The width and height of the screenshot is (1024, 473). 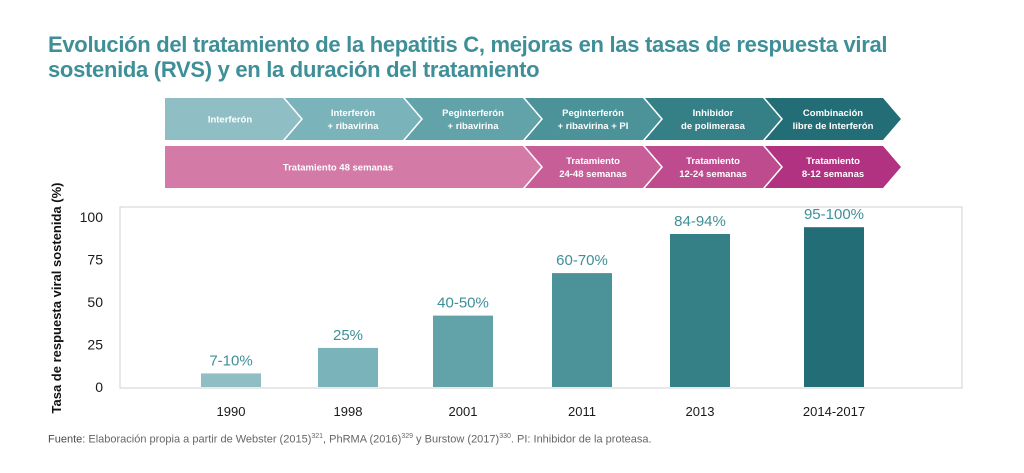 What do you see at coordinates (582, 260) in the screenshot?
I see `data-label: 60-70%` at bounding box center [582, 260].